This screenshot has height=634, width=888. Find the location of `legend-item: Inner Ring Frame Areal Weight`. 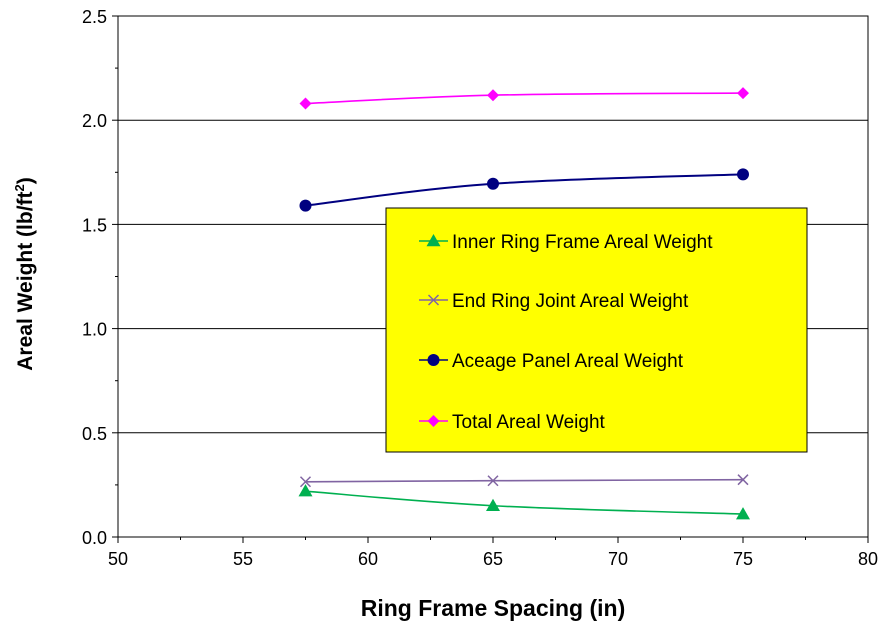

legend-item: Inner Ring Frame Areal Weight is located at coordinates (566, 242).